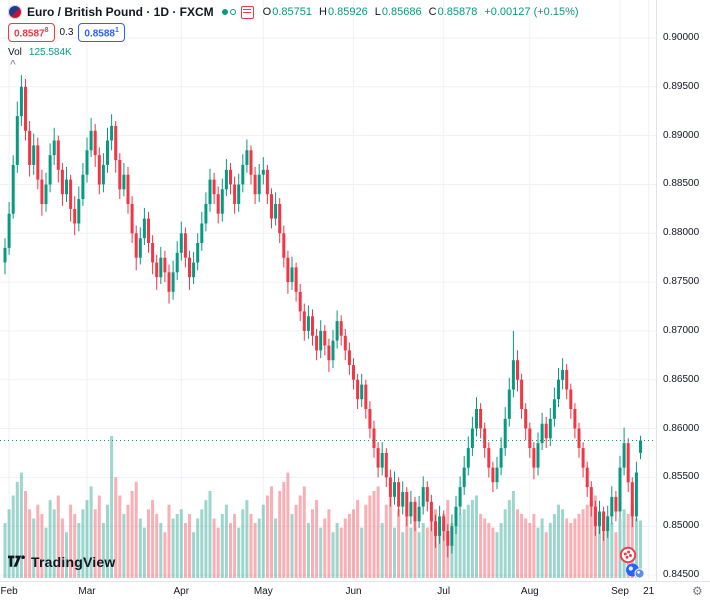 The height and width of the screenshot is (600, 710). What do you see at coordinates (101, 33) in the screenshot?
I see `buy-ask-button: 0.85881` at bounding box center [101, 33].